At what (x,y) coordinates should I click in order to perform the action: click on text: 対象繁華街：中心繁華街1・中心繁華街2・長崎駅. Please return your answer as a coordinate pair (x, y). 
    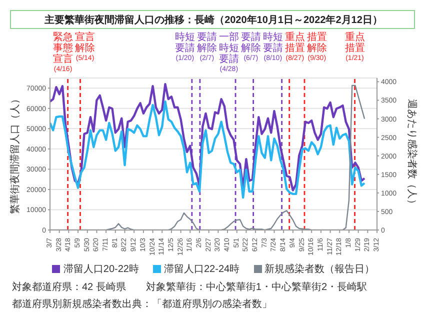
    Looking at the image, I should click on (257, 287).